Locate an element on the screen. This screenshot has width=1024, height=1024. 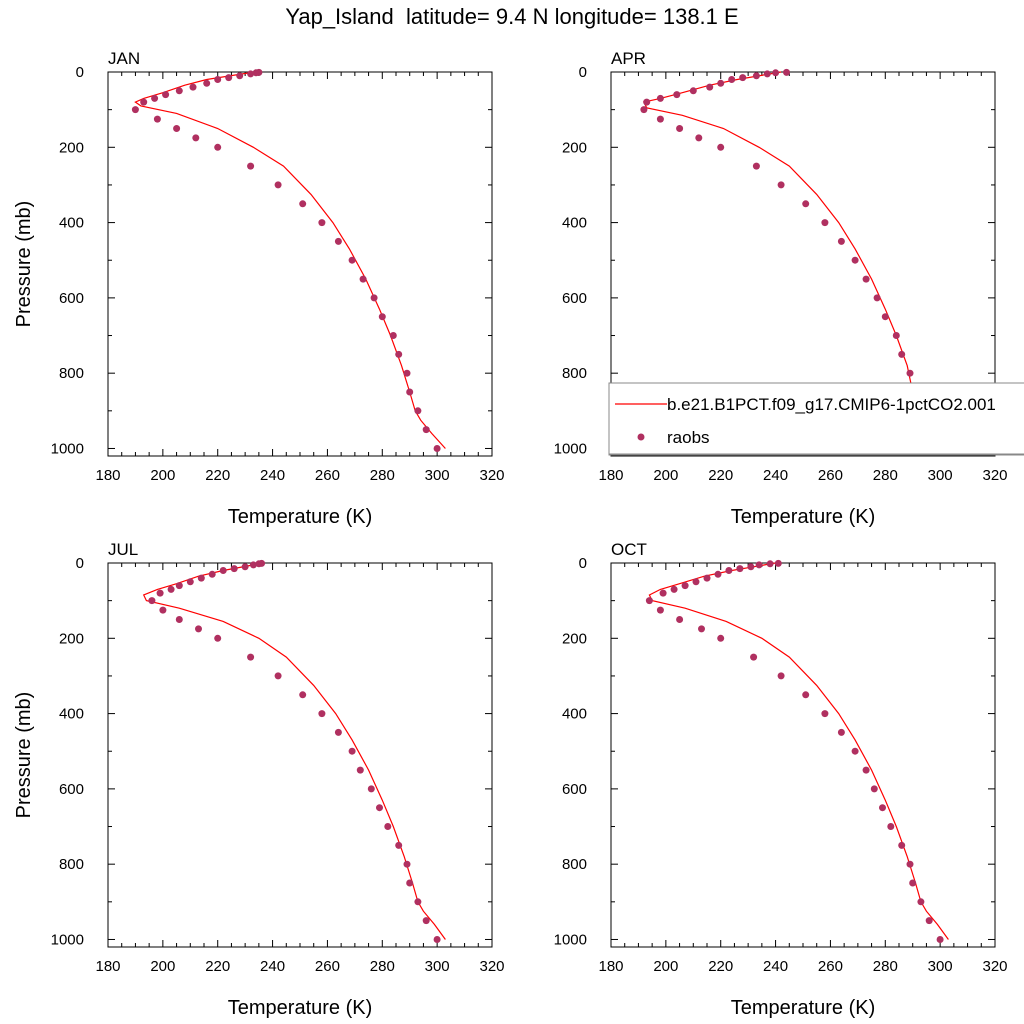
panel-title: JAN is located at coordinates (124, 58).